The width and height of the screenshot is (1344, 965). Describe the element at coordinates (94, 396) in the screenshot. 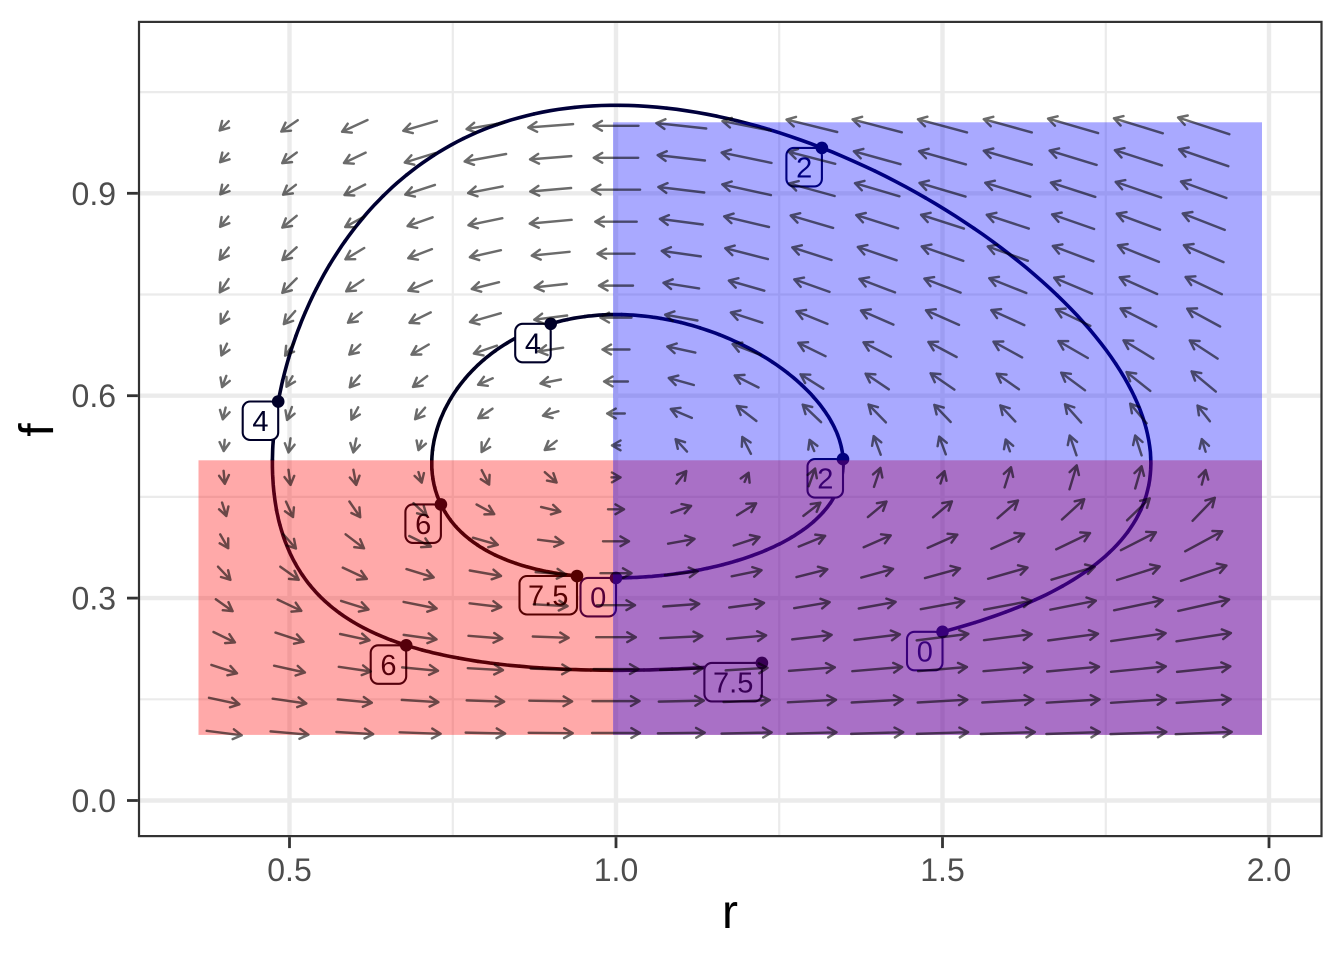

I see `svg-text: 0.6` at that location.